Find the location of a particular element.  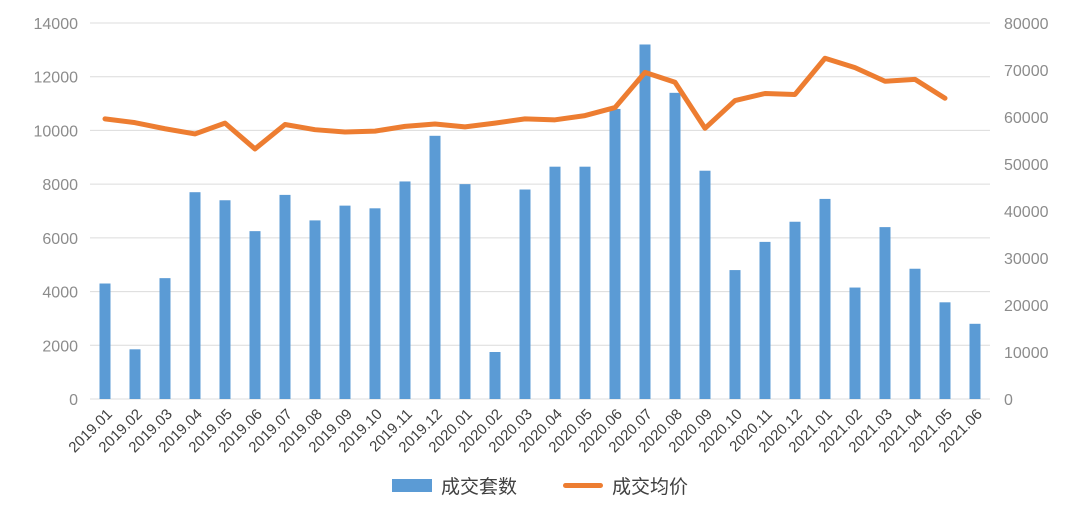

y-axis-label-right: 10000 is located at coordinates (1026, 353).